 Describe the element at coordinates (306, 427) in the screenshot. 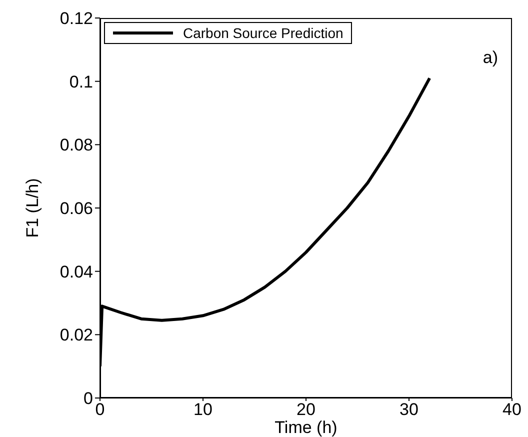

I see `x-axis-title: Time (h)` at that location.